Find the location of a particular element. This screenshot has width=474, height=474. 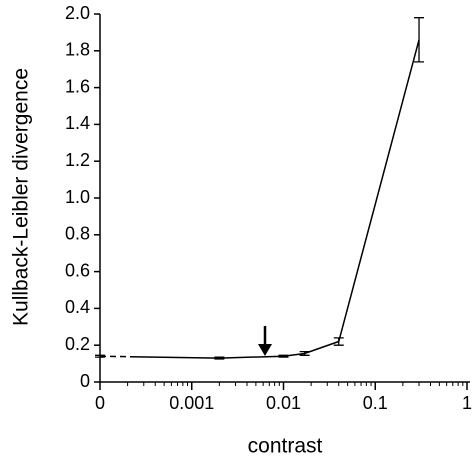

y-tick-label: 1.0 is located at coordinates (77, 197).